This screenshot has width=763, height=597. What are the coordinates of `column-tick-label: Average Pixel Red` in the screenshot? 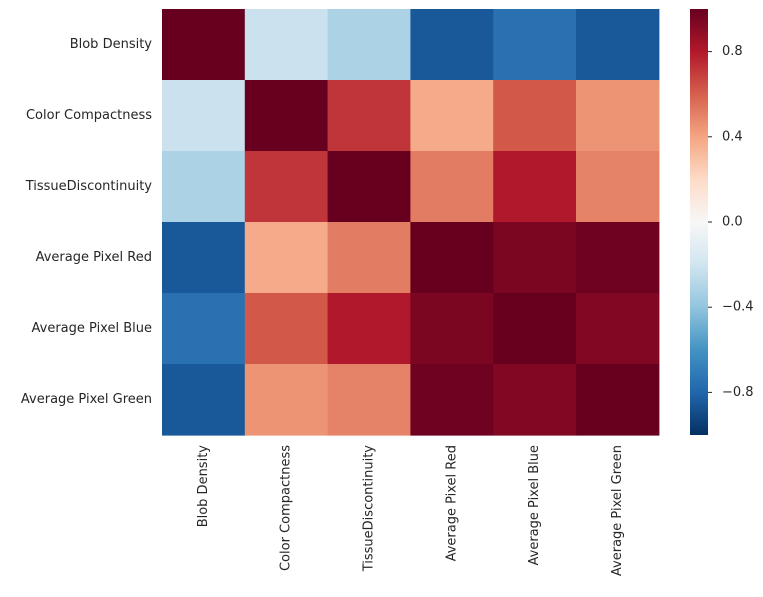 It's located at (451, 503).